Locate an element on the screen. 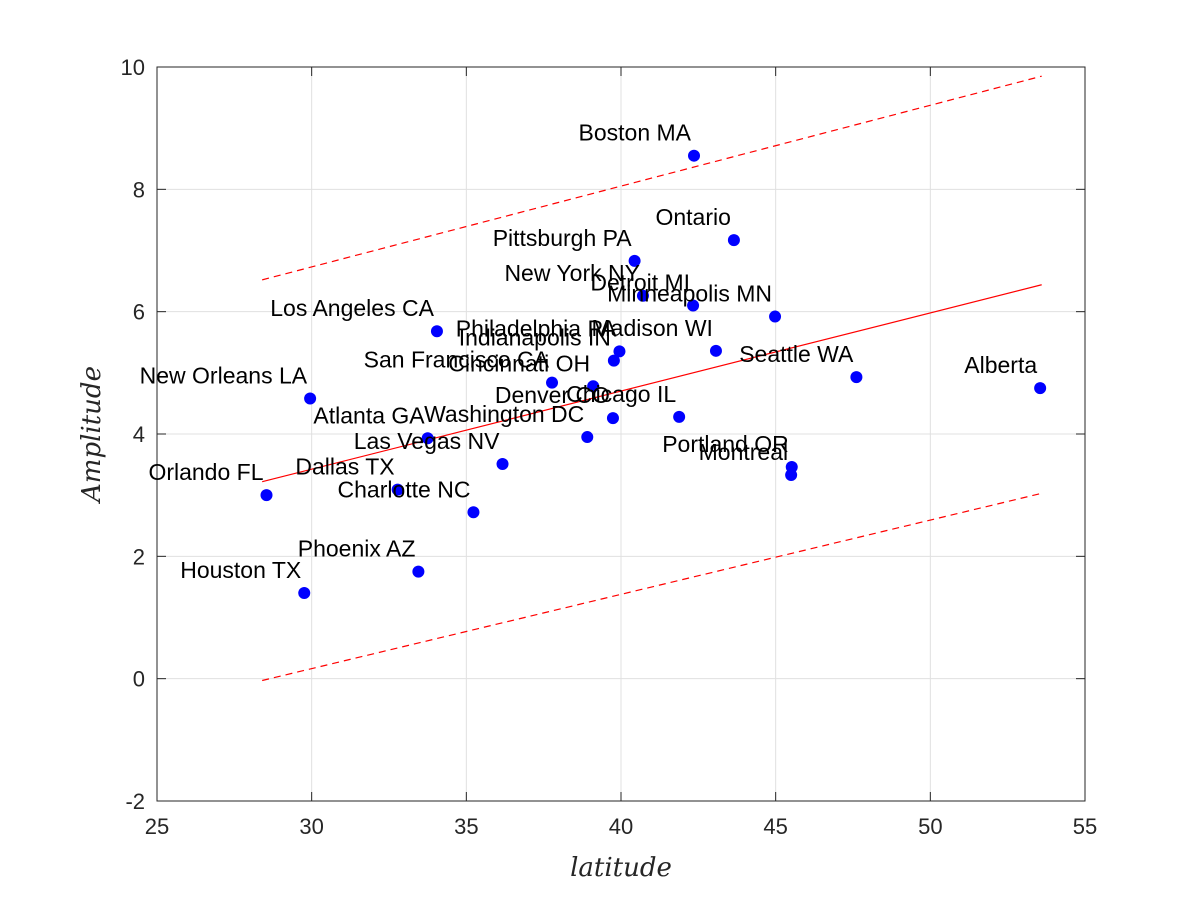  point-label: Charlotte NC is located at coordinates (404, 489).